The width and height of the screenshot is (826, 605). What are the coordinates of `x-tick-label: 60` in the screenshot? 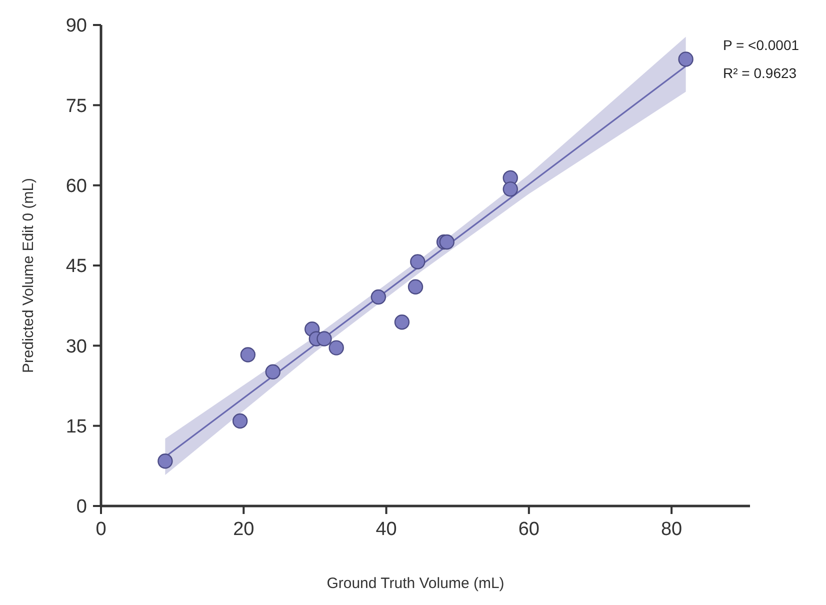 It's located at (529, 529).